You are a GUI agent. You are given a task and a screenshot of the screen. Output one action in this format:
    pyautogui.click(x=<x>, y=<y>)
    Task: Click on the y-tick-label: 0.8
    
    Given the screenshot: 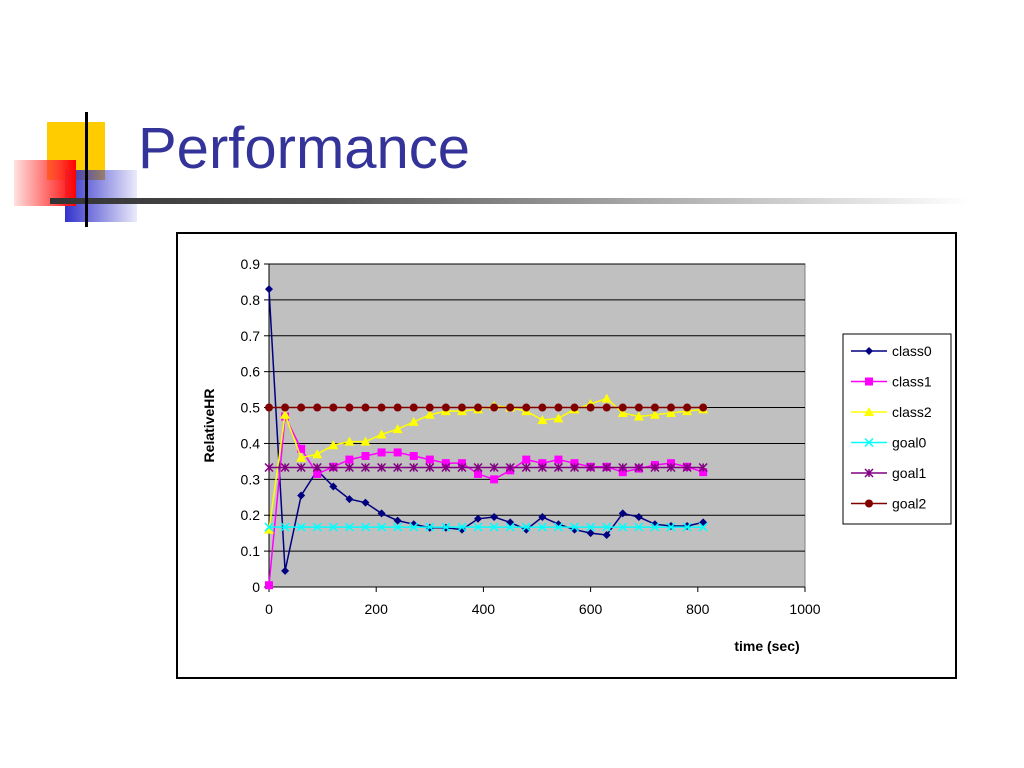 What is the action you would take?
    pyautogui.click(x=251, y=300)
    